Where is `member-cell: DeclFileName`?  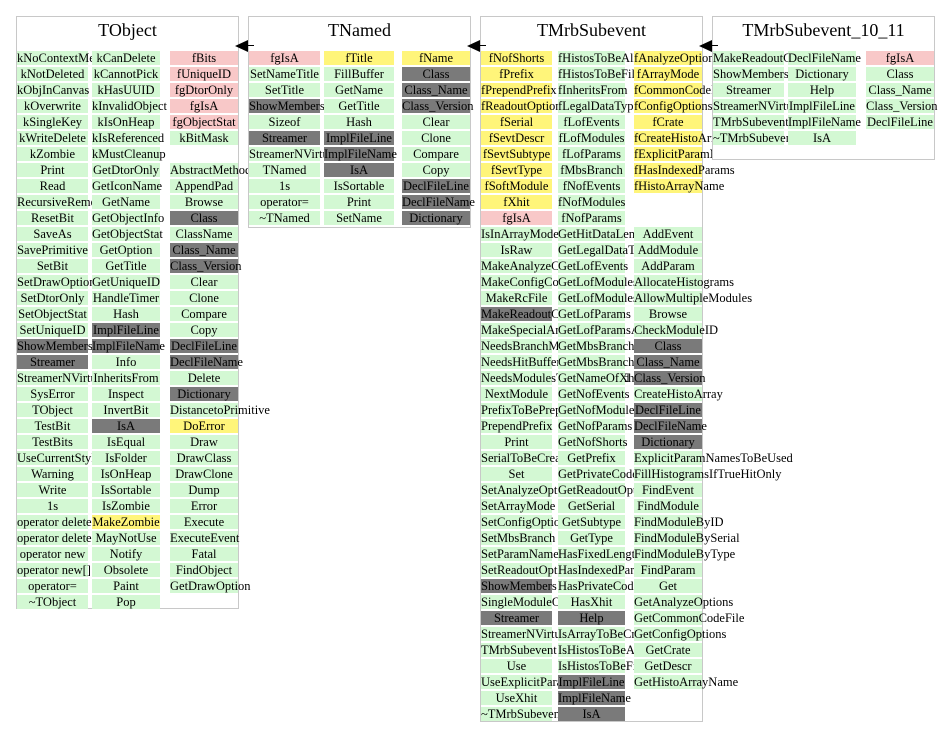 member-cell: DeclFileName is located at coordinates (824, 58).